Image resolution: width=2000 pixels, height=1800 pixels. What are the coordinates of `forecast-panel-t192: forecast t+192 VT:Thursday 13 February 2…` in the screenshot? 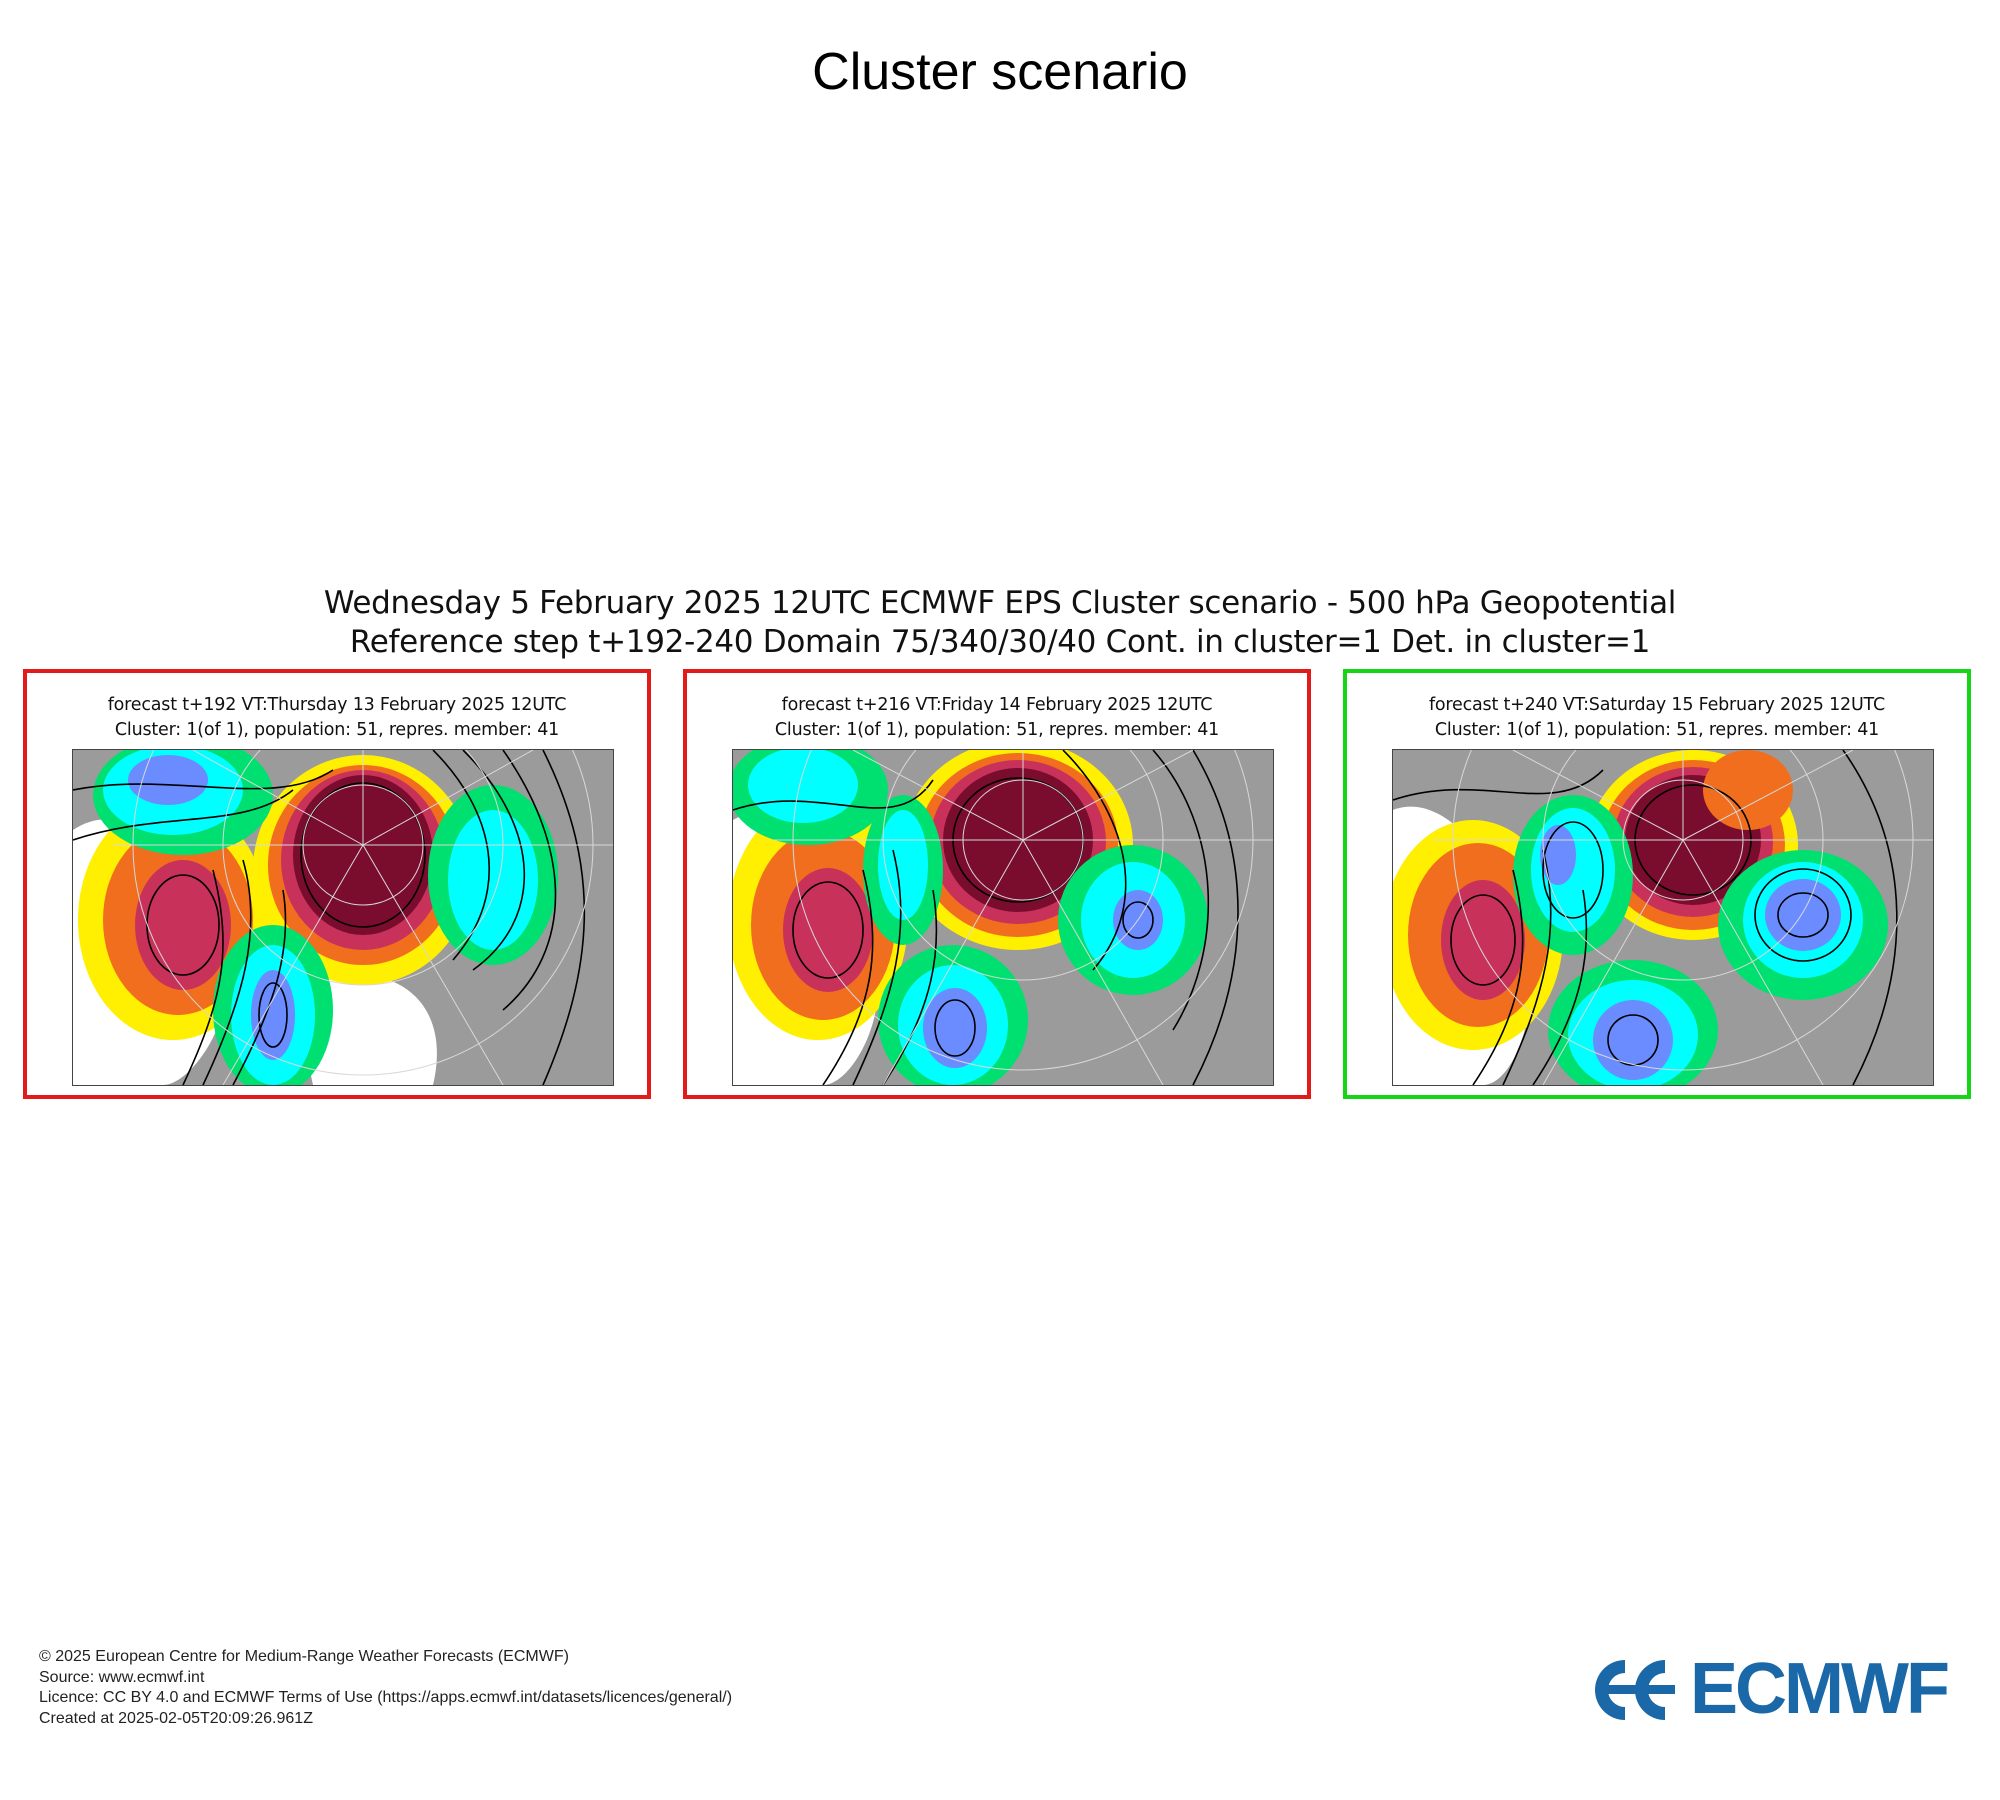 It's located at (337, 884).